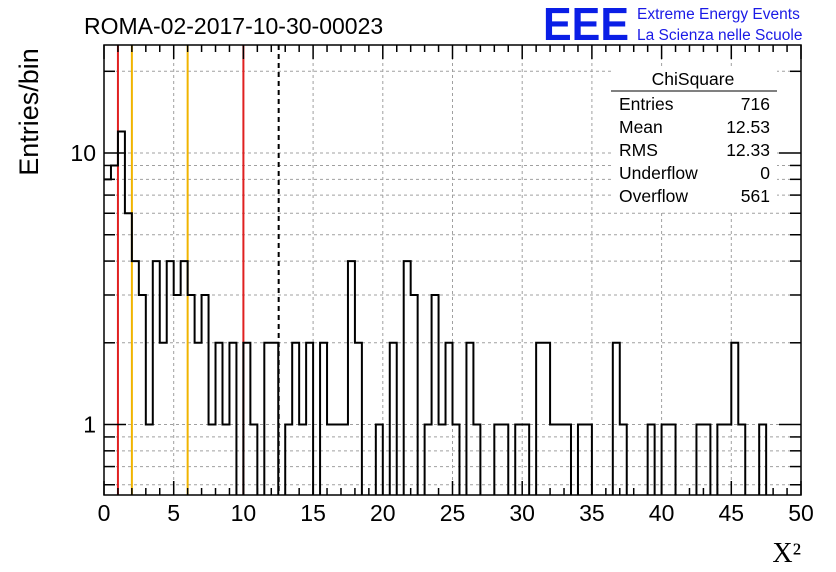 This screenshot has height=572, width=836. Describe the element at coordinates (662, 513) in the screenshot. I see `x-tick-label: 40` at that location.